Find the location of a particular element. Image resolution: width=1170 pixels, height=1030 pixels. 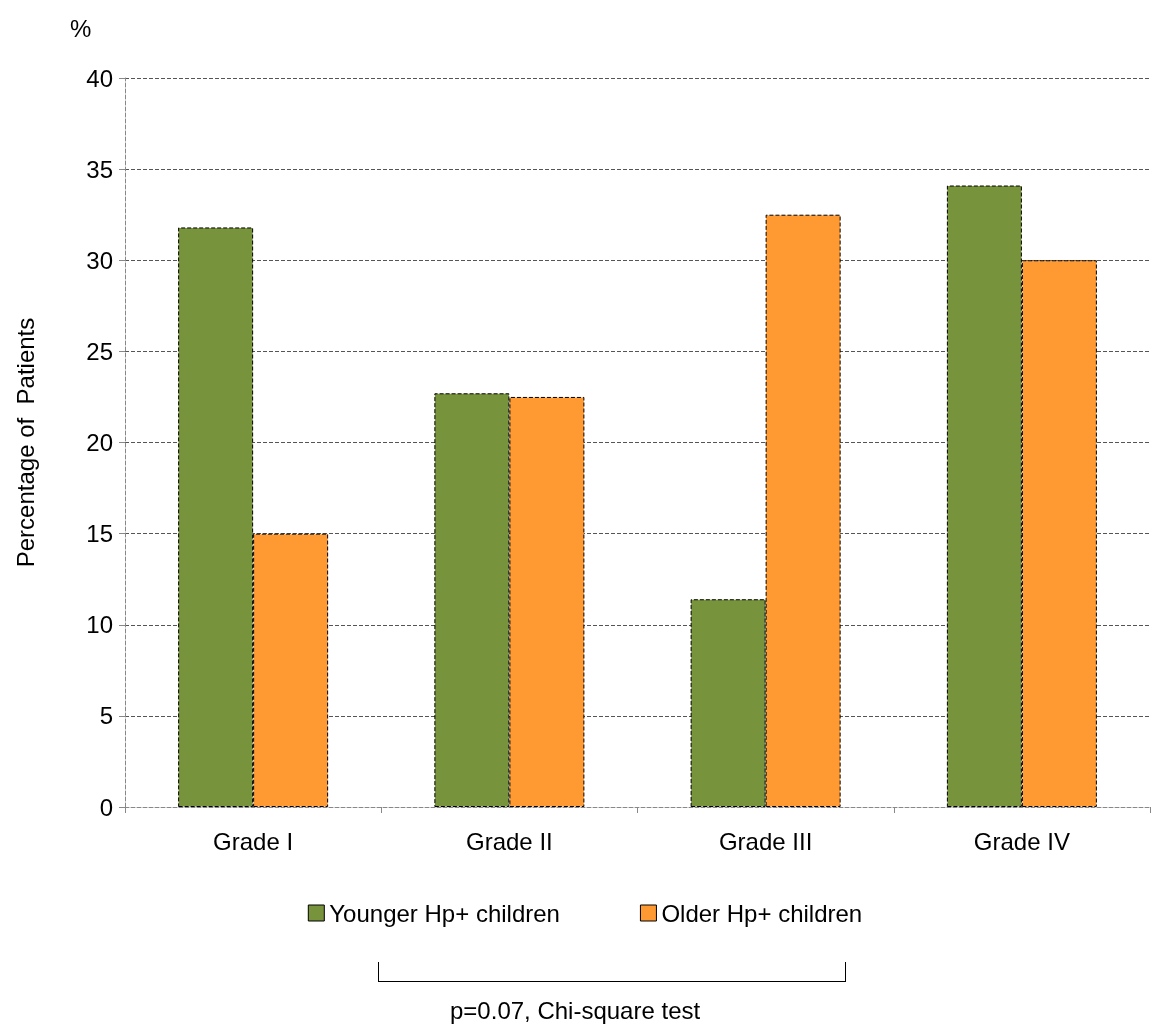

x-tick-label: Grade III is located at coordinates (765, 841).